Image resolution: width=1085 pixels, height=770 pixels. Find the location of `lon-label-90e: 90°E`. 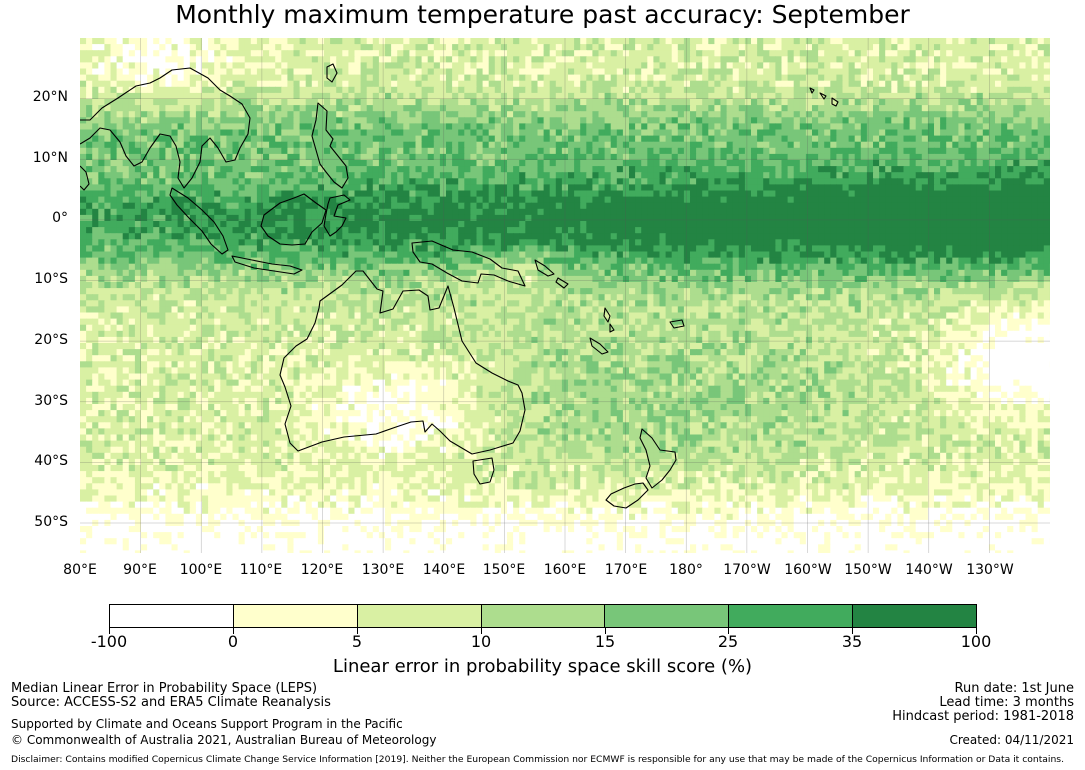

lon-label-90e: 90°E is located at coordinates (140, 570).